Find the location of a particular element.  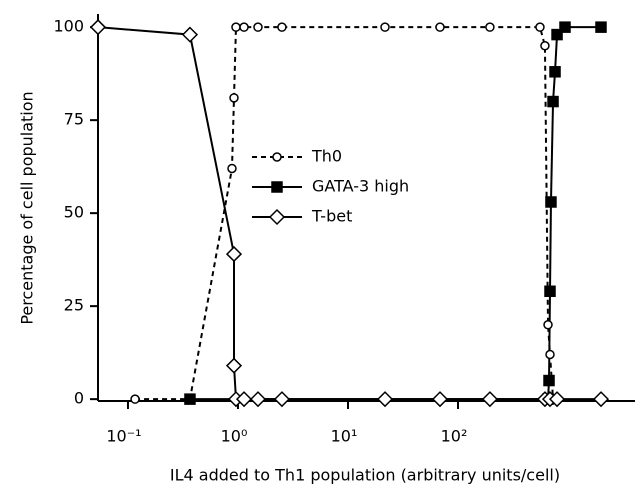

x-tick-label: 10² is located at coordinates (454, 436).